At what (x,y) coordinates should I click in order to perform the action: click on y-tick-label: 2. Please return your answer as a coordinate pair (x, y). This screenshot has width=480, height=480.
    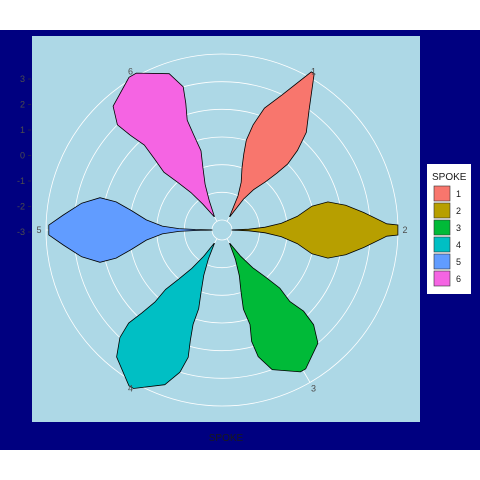
    Looking at the image, I should click on (22, 105).